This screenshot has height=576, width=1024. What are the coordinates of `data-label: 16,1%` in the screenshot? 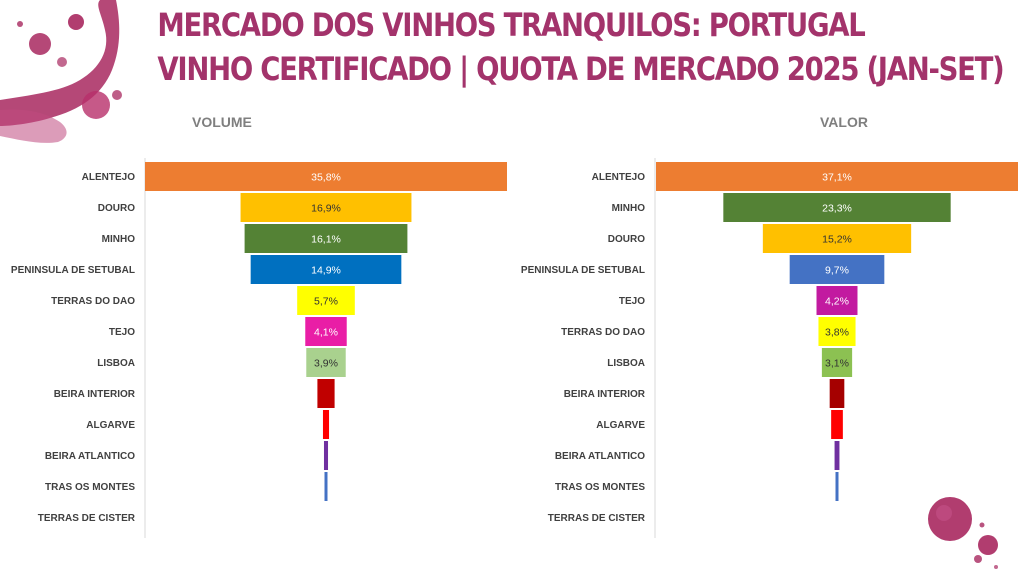 It's located at (326, 240).